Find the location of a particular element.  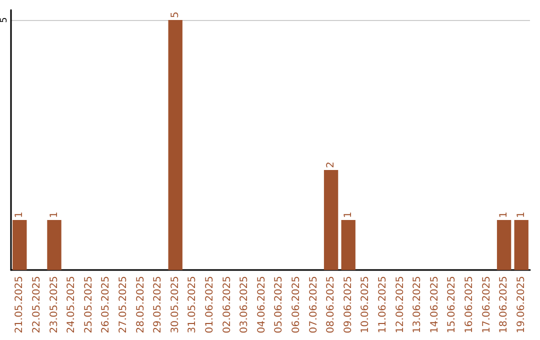

x-tick-label: 27.05.2025 is located at coordinates (123, 305).